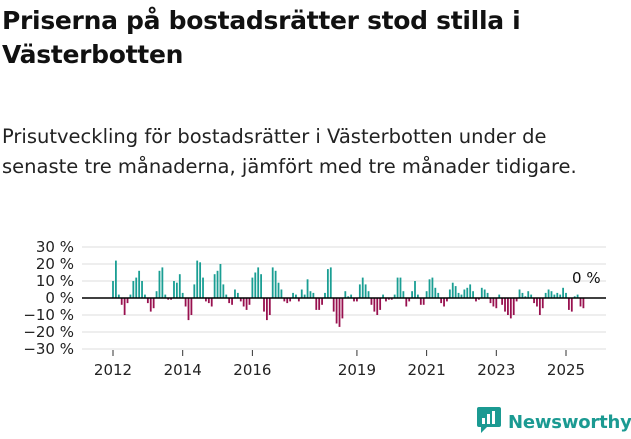  I want to click on y-tick-label: −30 %, so click(48, 349).